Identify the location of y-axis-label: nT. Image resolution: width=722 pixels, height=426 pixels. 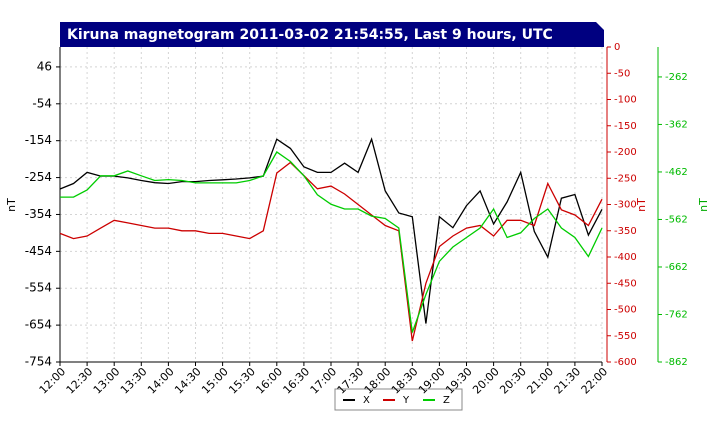
(11, 205).